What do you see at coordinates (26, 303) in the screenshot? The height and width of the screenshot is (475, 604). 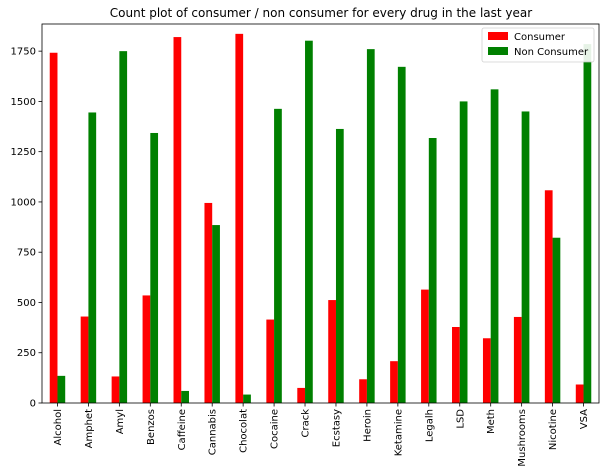 I see `y-tick-label-500: 500` at bounding box center [26, 303].